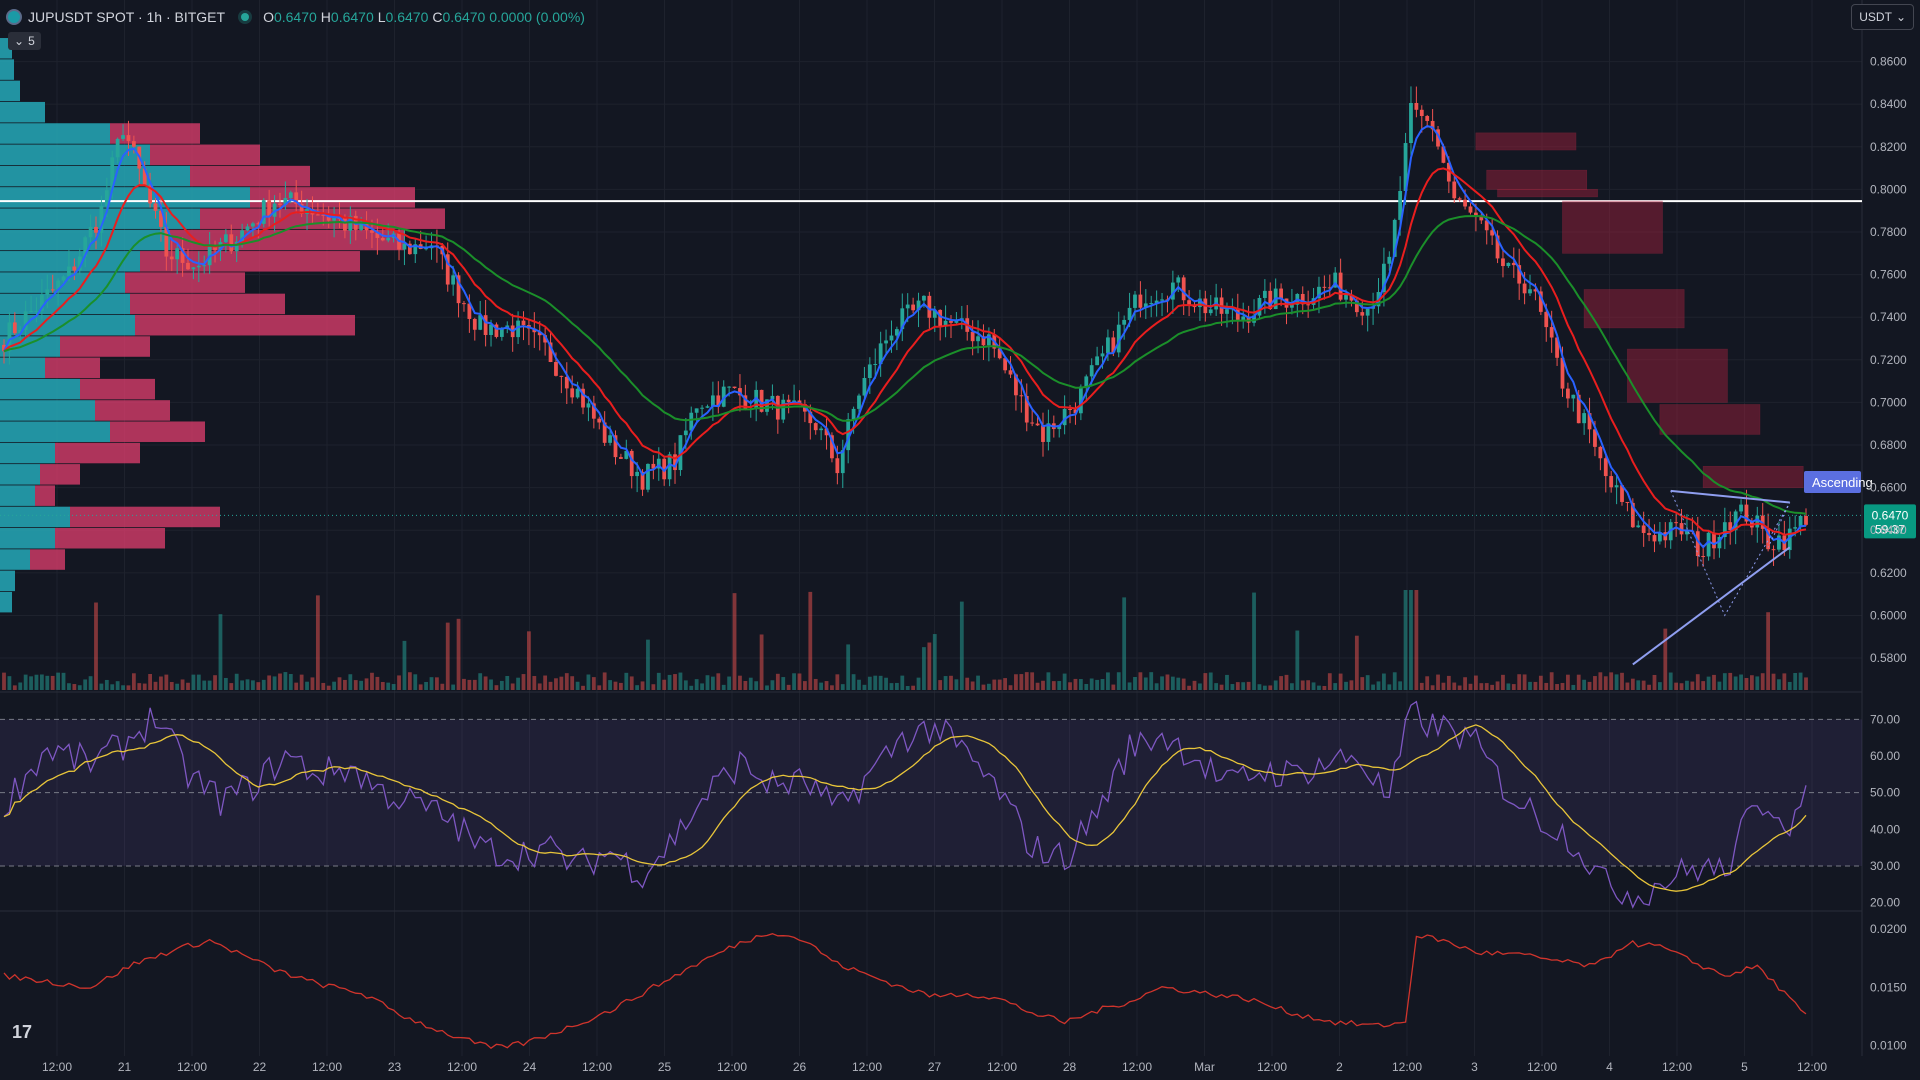 The width and height of the screenshot is (1920, 1080). I want to click on rsi-tick-label: 40.00, so click(1885, 829).